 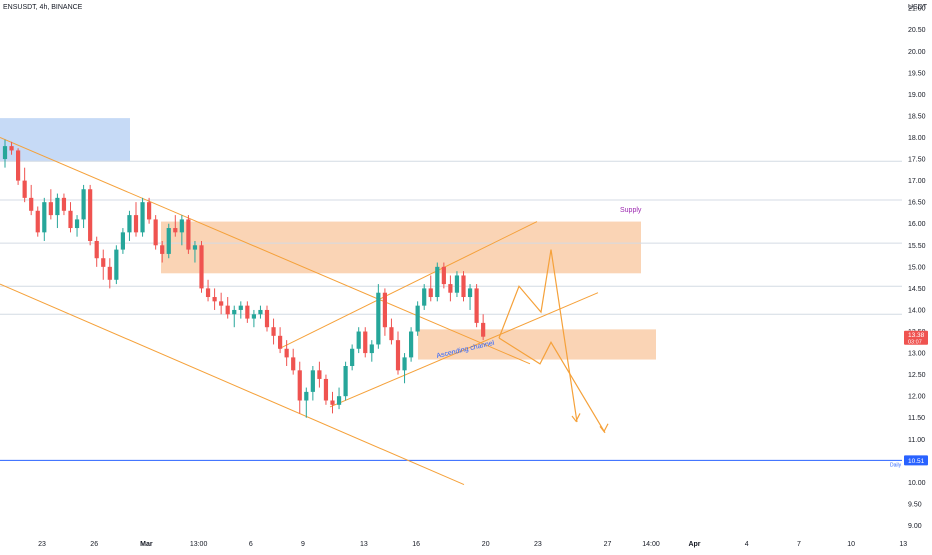 I want to click on price-tick-label: 16.50, so click(x=917, y=203).